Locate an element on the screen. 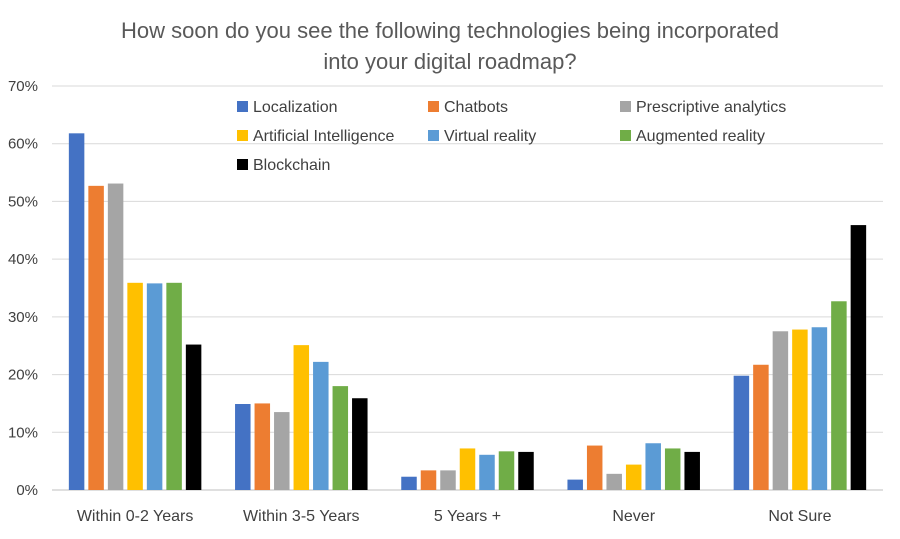 Image resolution: width=900 pixels, height=539 pixels. x-category-label: Within 0-2 Years is located at coordinates (135, 516).